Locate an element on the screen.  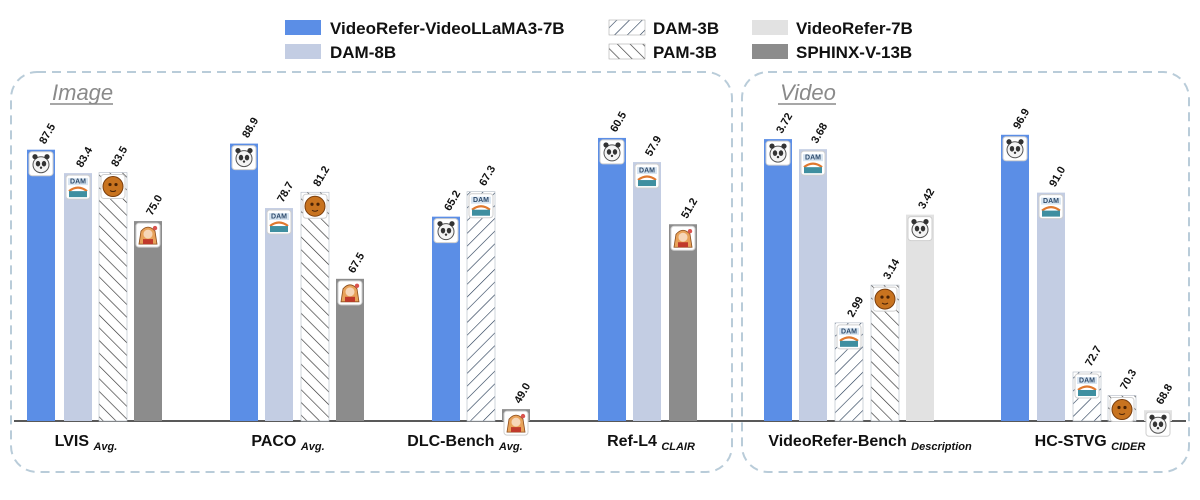
bar-dlc-bench-videorefer-videollama3-7b is located at coordinates (446, 318).